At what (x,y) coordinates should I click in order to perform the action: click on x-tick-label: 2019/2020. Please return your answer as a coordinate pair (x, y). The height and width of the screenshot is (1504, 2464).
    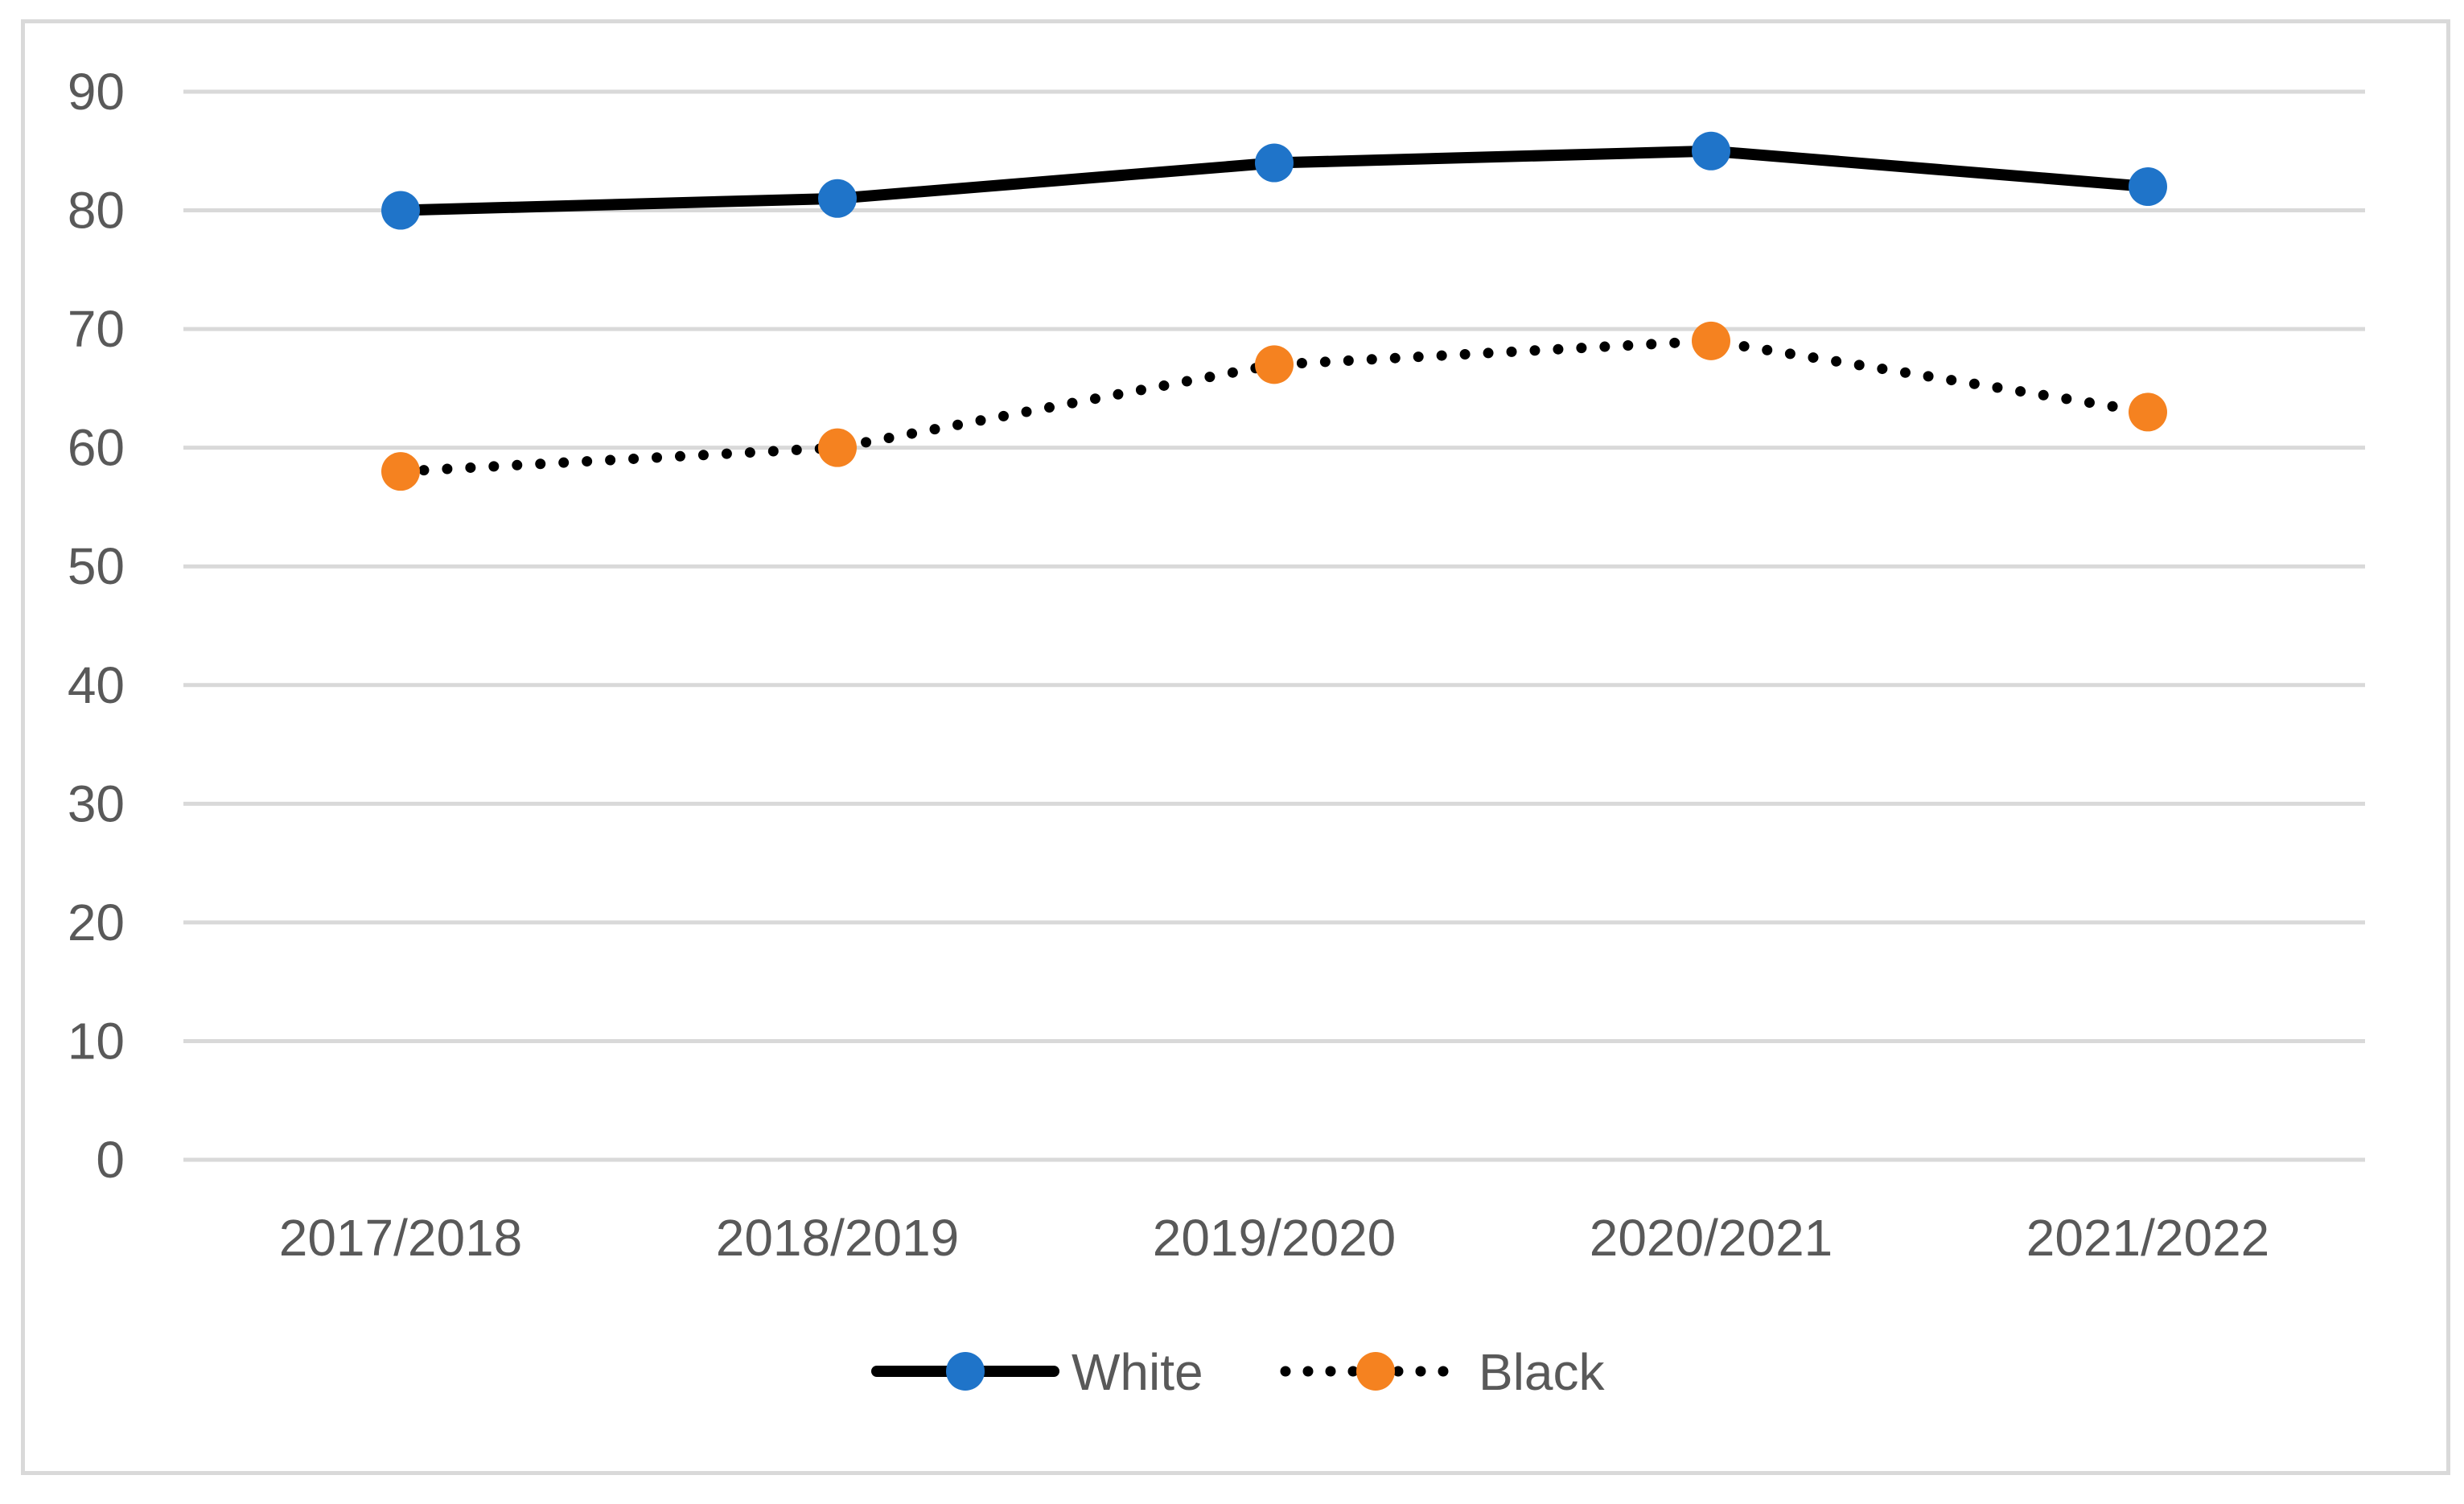
    Looking at the image, I should click on (1275, 1238).